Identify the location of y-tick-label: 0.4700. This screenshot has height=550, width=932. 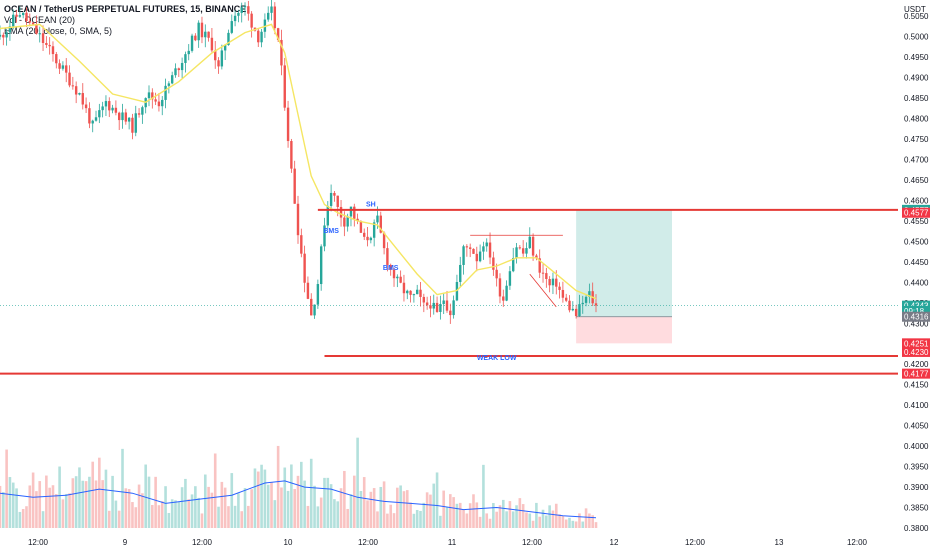
(916, 159).